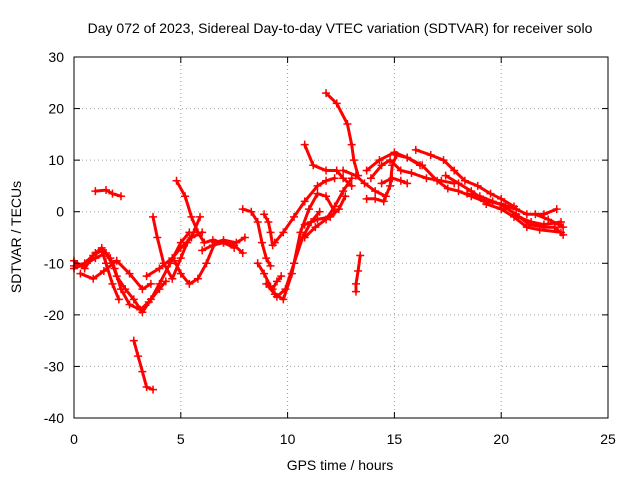  I want to click on x-tick-labels: 0 5 10 15 20 25, so click(343, 439).